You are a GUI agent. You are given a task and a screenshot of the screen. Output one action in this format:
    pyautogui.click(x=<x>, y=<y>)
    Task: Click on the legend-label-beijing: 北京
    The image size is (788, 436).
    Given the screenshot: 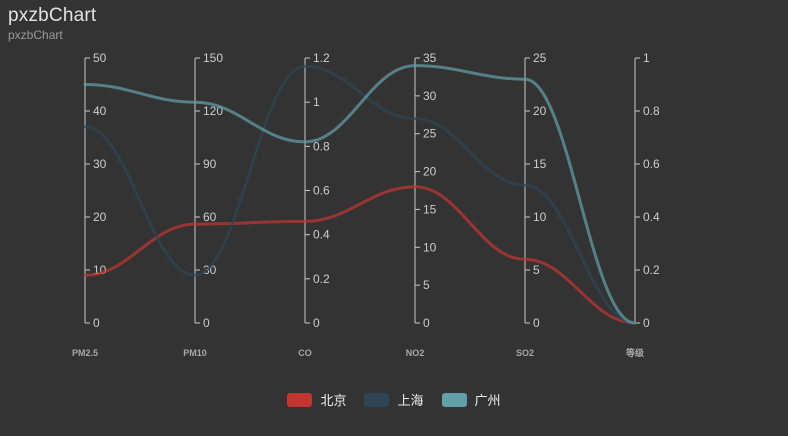 What is the action you would take?
    pyautogui.click(x=333, y=400)
    